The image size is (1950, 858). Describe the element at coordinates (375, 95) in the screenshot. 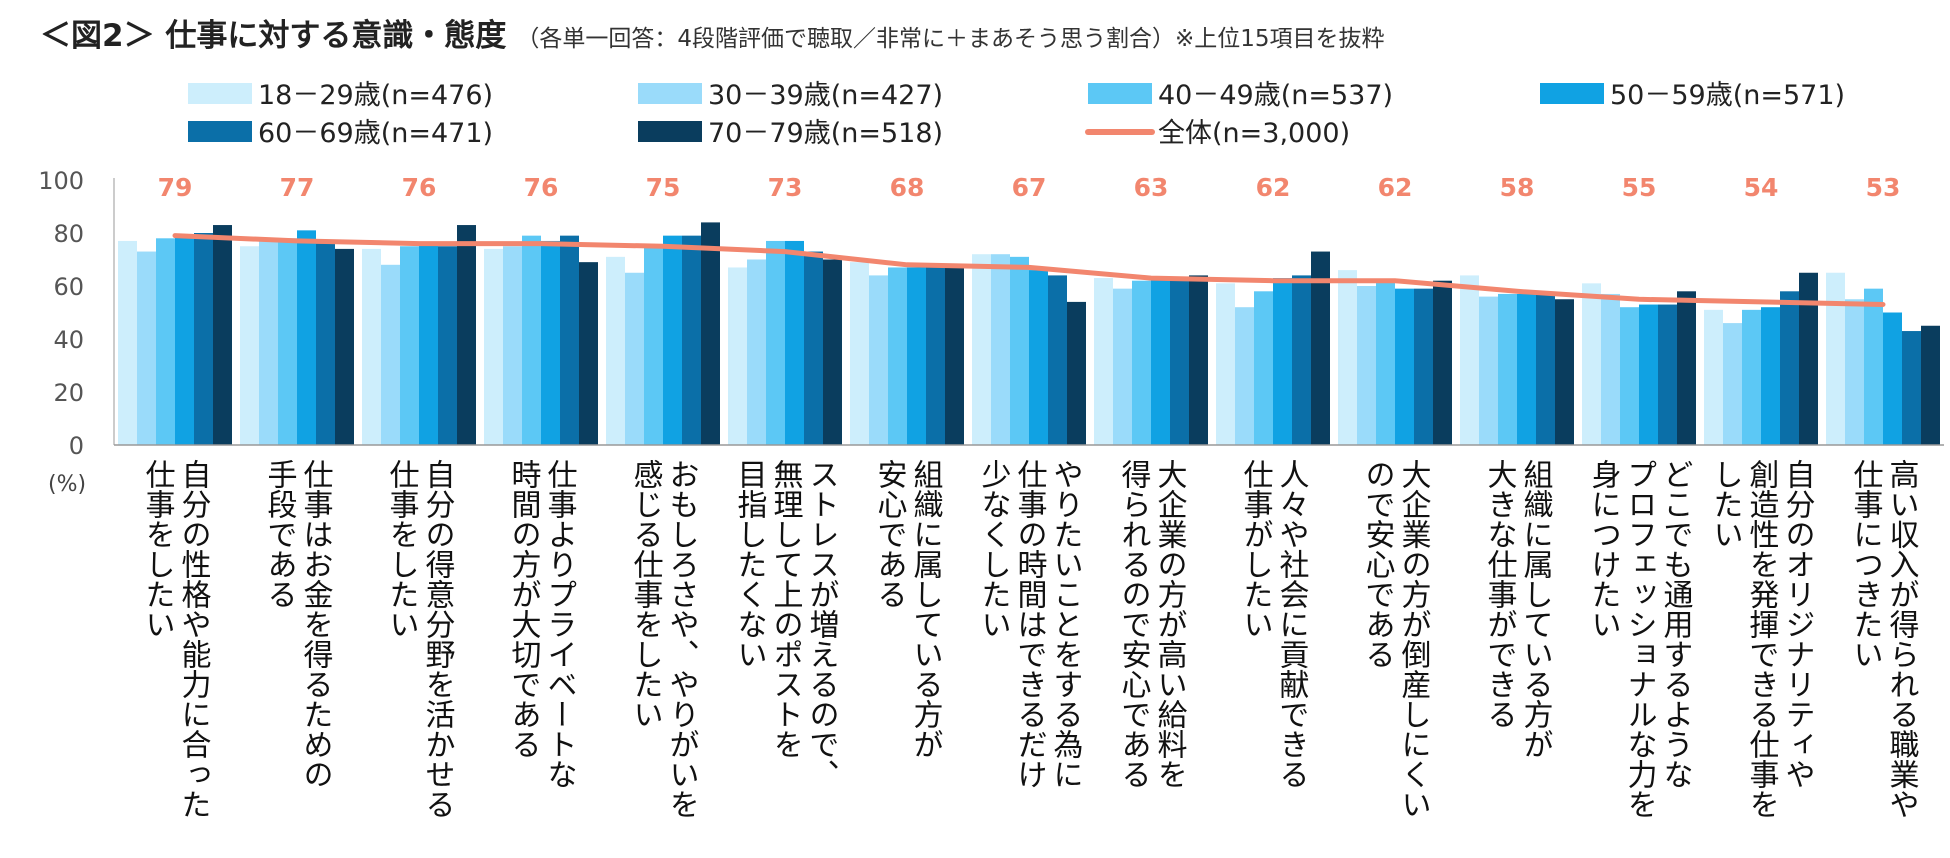

I see `legend-label: 18－29歳(n=476)` at that location.